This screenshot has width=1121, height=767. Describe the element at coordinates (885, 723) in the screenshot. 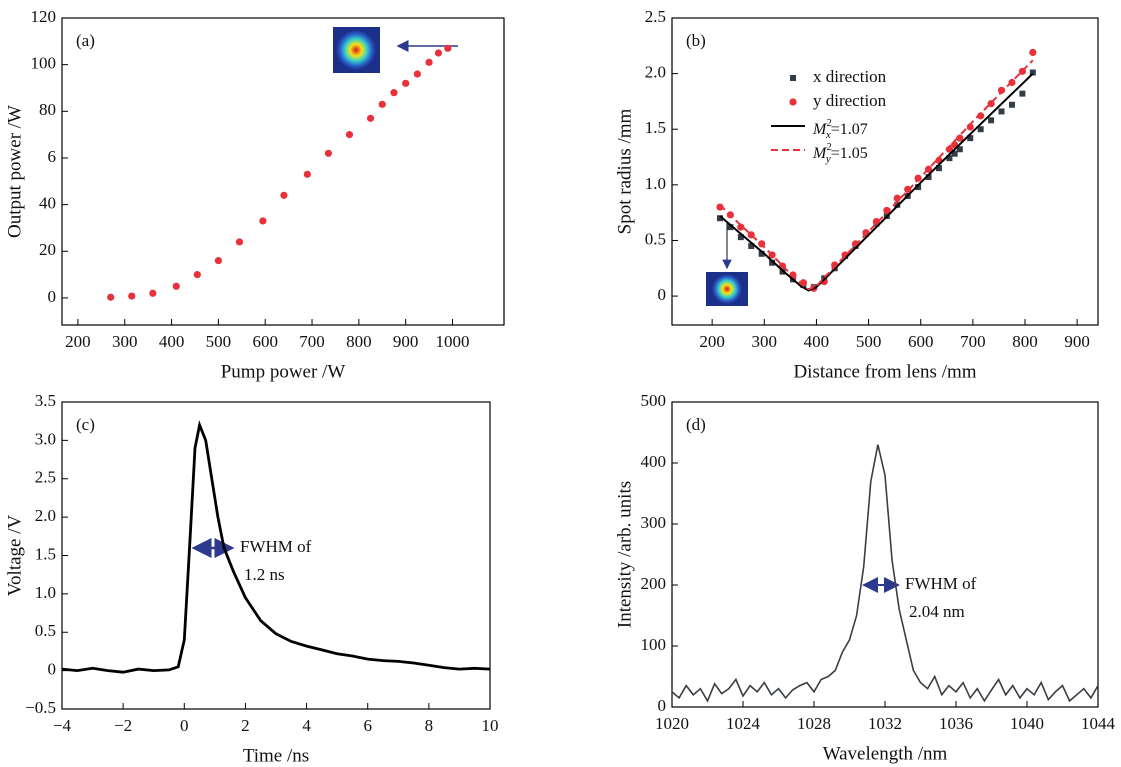

I see `x-tick-label: 1032` at that location.